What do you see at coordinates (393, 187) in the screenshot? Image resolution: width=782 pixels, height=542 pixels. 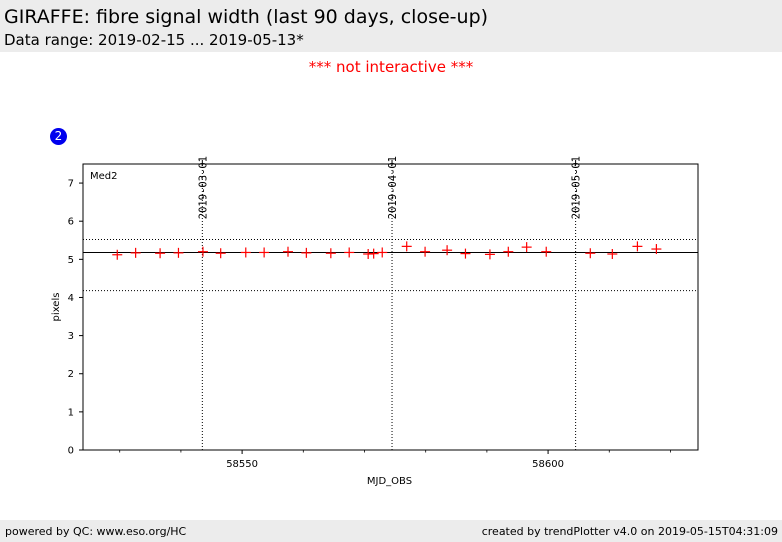 I see `month-label: 2019-04-01` at bounding box center [393, 187].